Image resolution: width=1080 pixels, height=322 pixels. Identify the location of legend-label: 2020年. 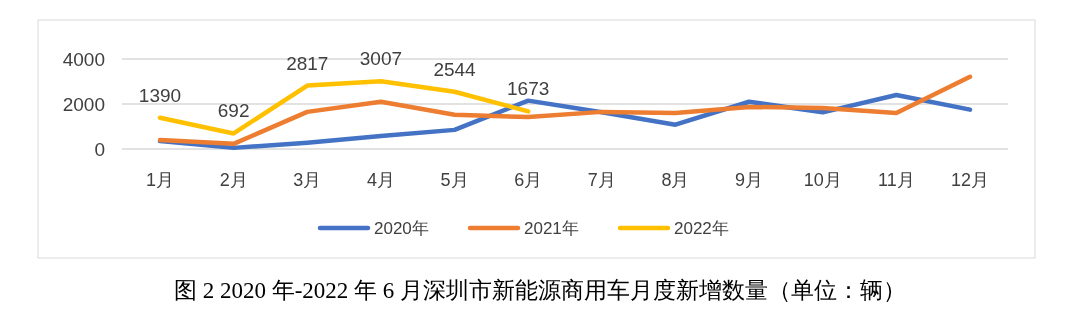
(401, 228).